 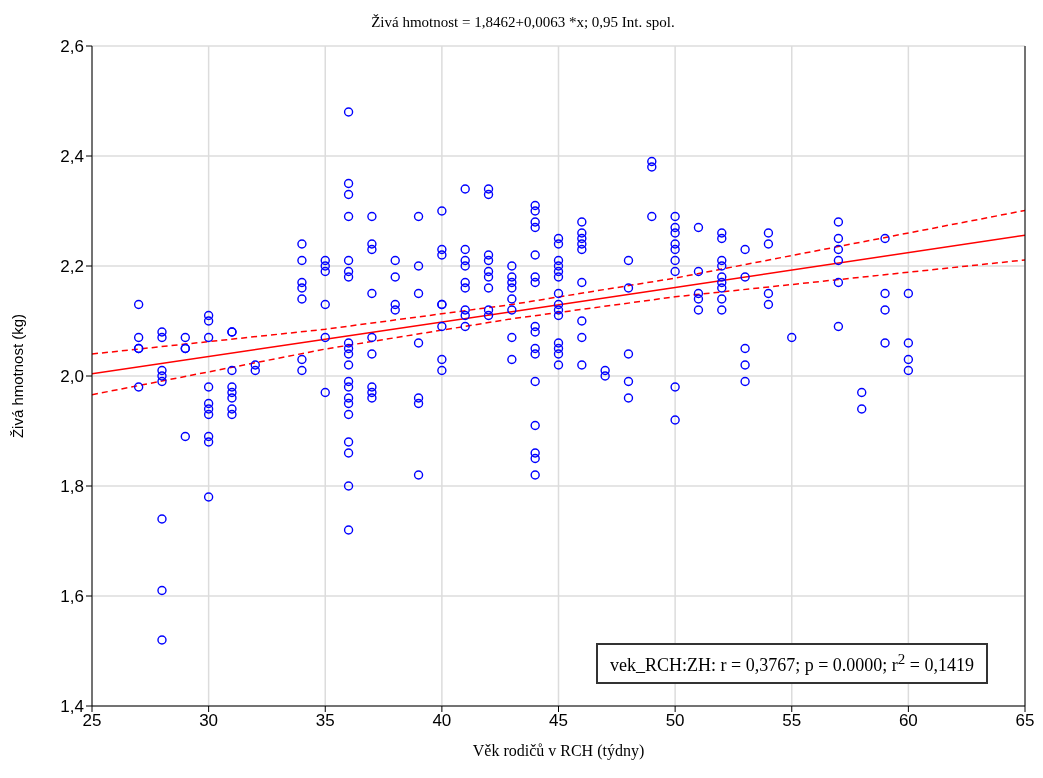 What do you see at coordinates (792, 721) in the screenshot?
I see `x-tick-label: 55` at bounding box center [792, 721].